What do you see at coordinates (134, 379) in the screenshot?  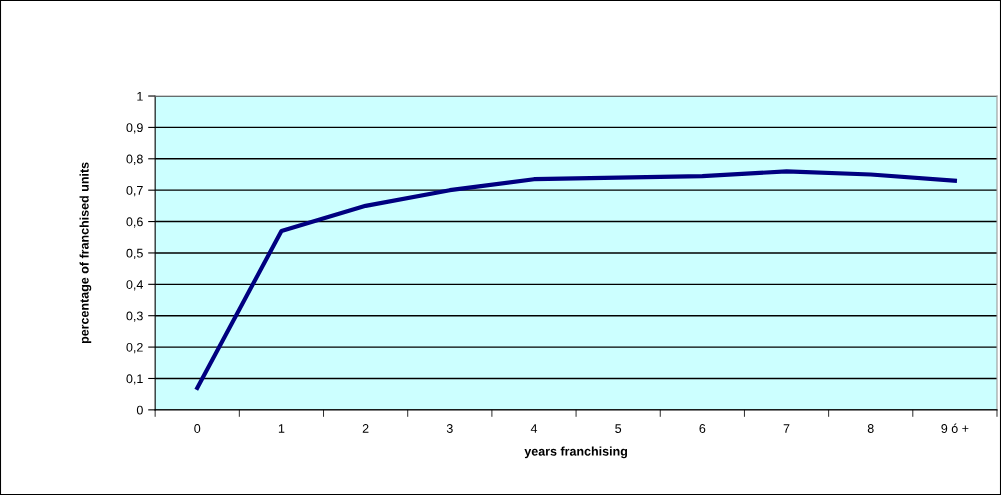 I see `y-tick-label: 0,1` at bounding box center [134, 379].